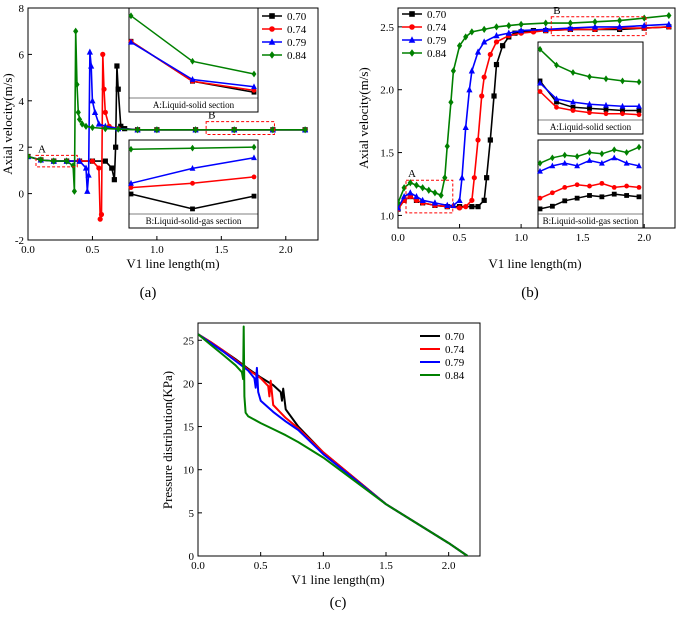 The width and height of the screenshot is (685, 622). I want to click on inset-title: B:Liquid-solid-gas section, so click(591, 221).